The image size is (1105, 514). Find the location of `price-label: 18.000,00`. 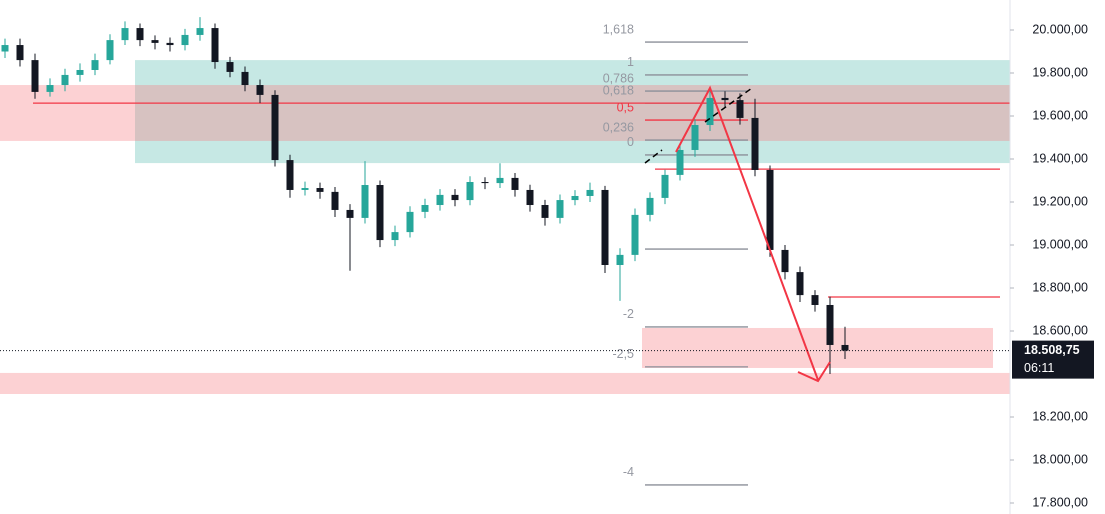

price-label: 18.000,00 is located at coordinates (1060, 459).